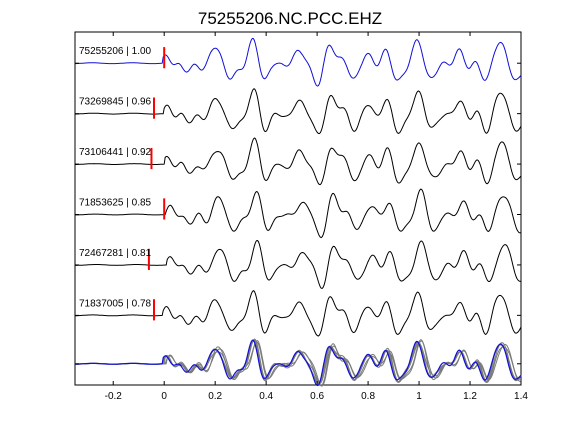  I want to click on trace-label: 73269845 | 0.96, so click(115, 102).